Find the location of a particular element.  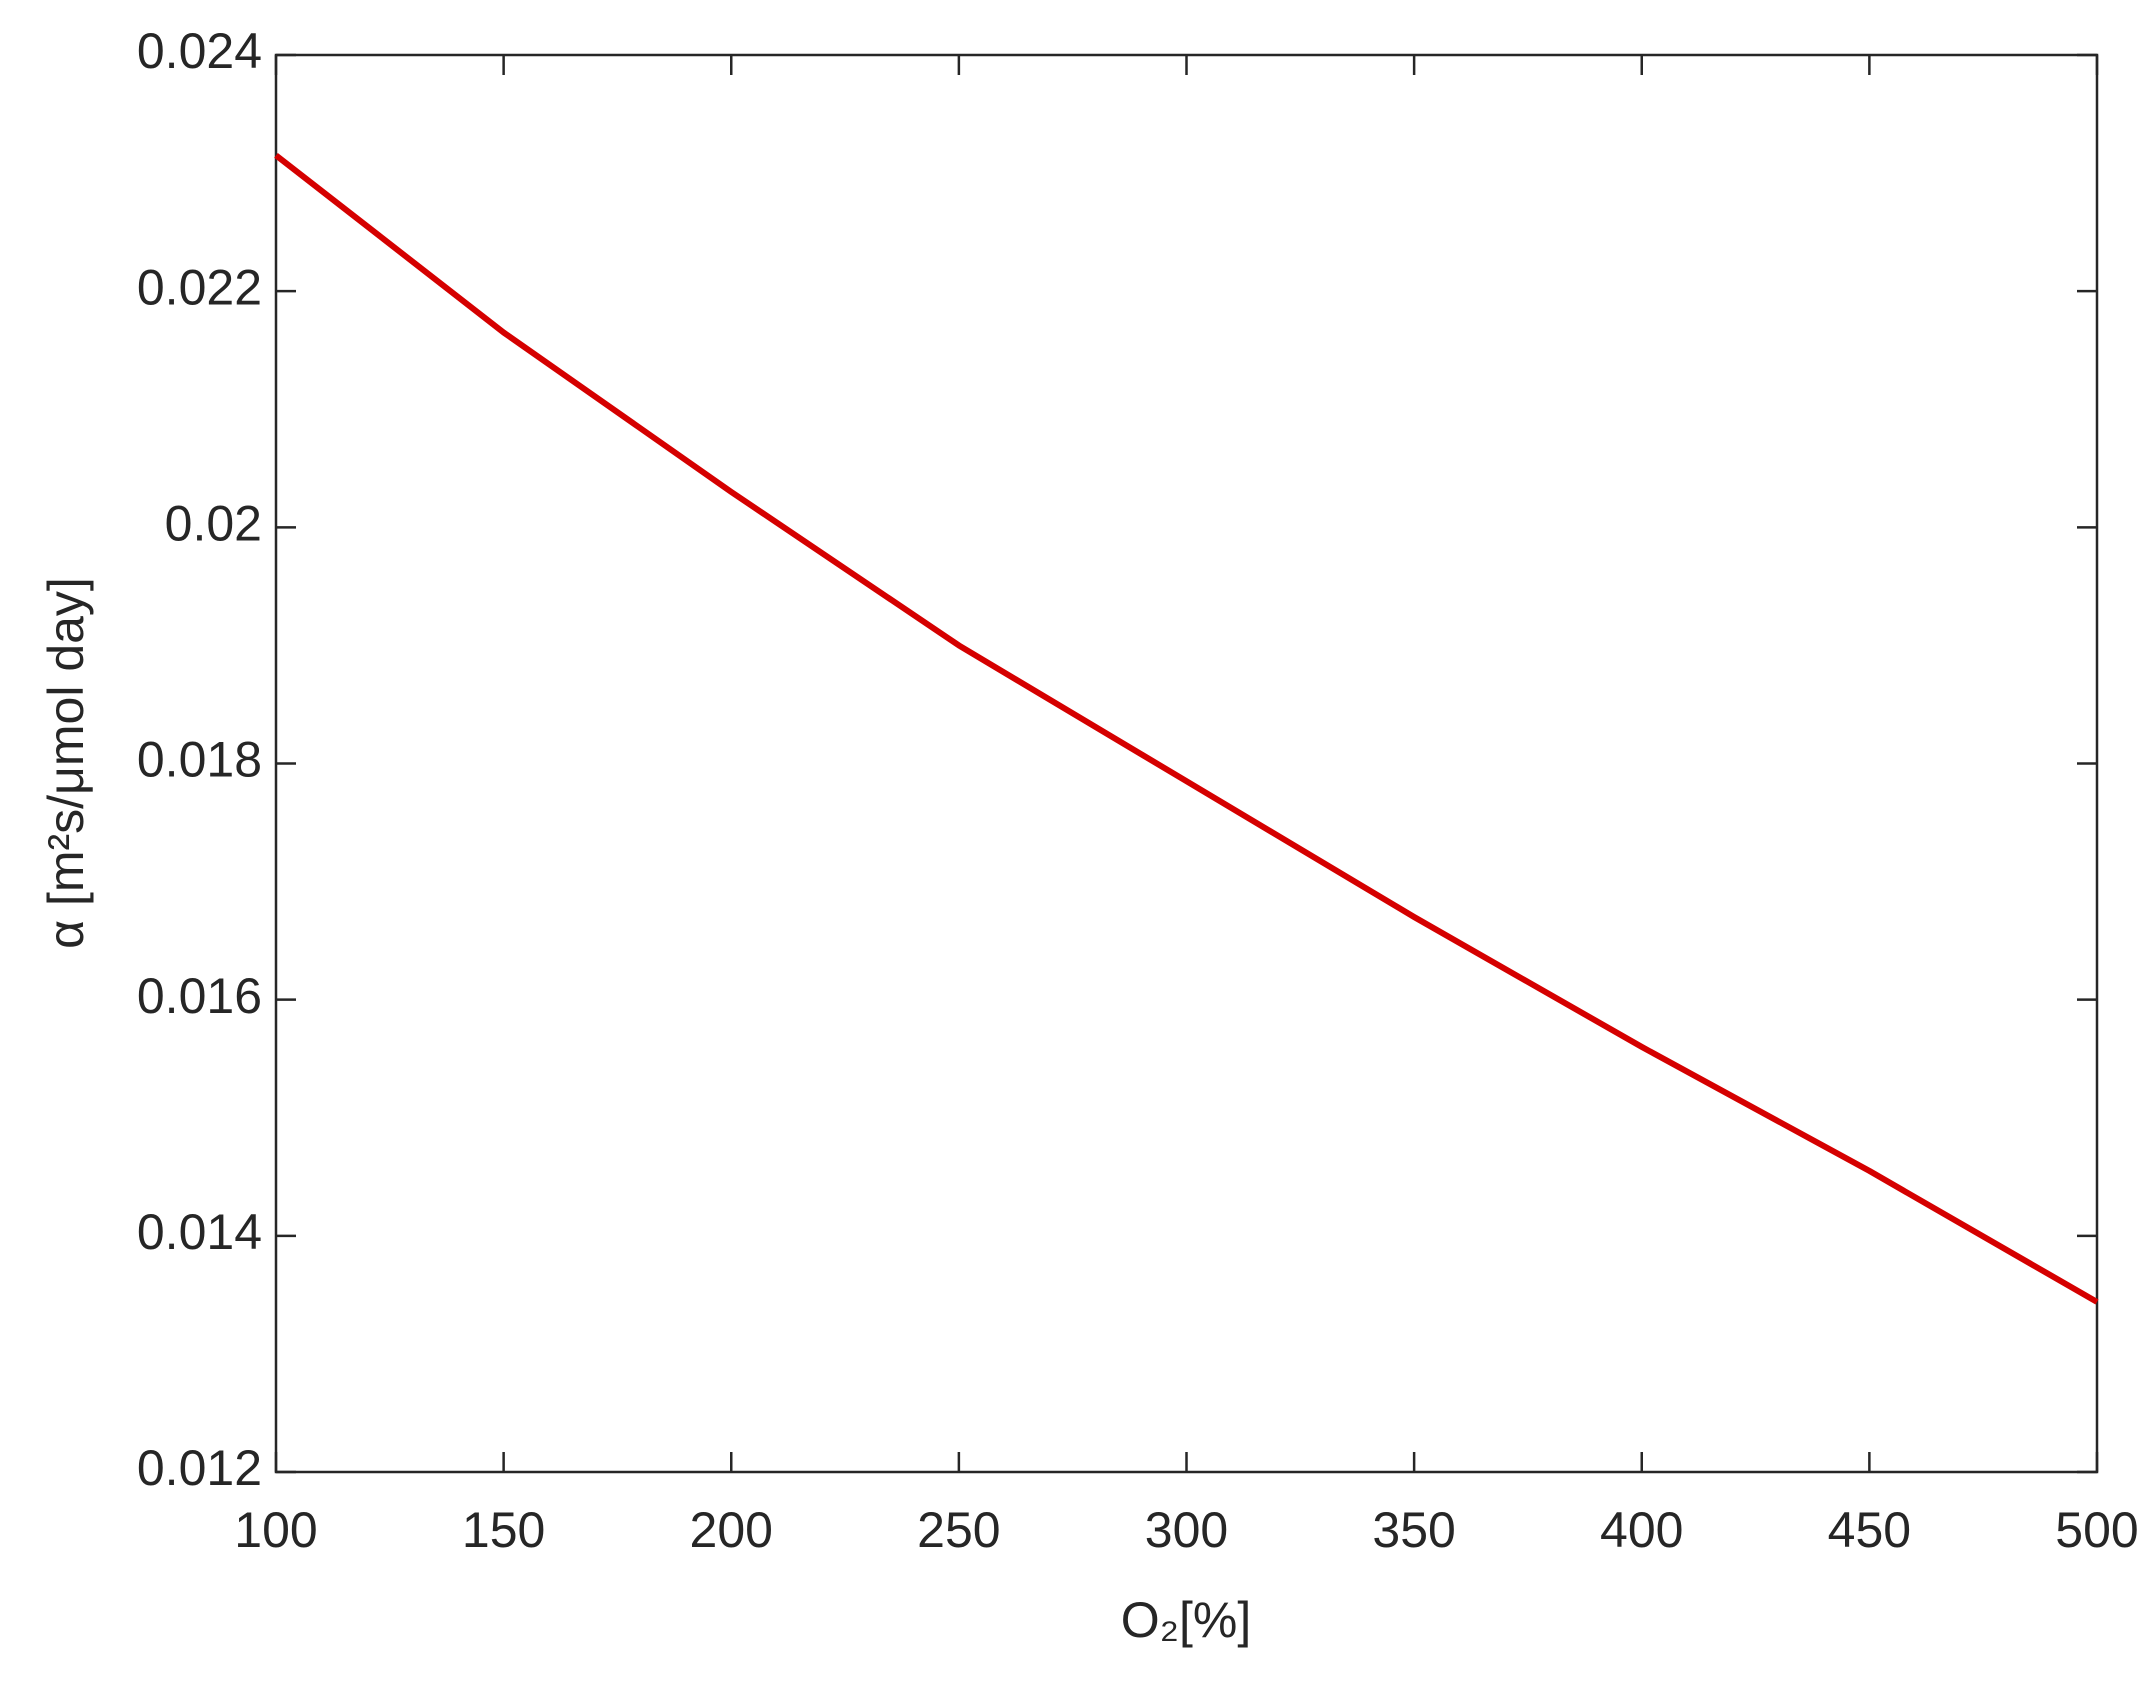

x-tick-label: 350 is located at coordinates (1413, 1530).